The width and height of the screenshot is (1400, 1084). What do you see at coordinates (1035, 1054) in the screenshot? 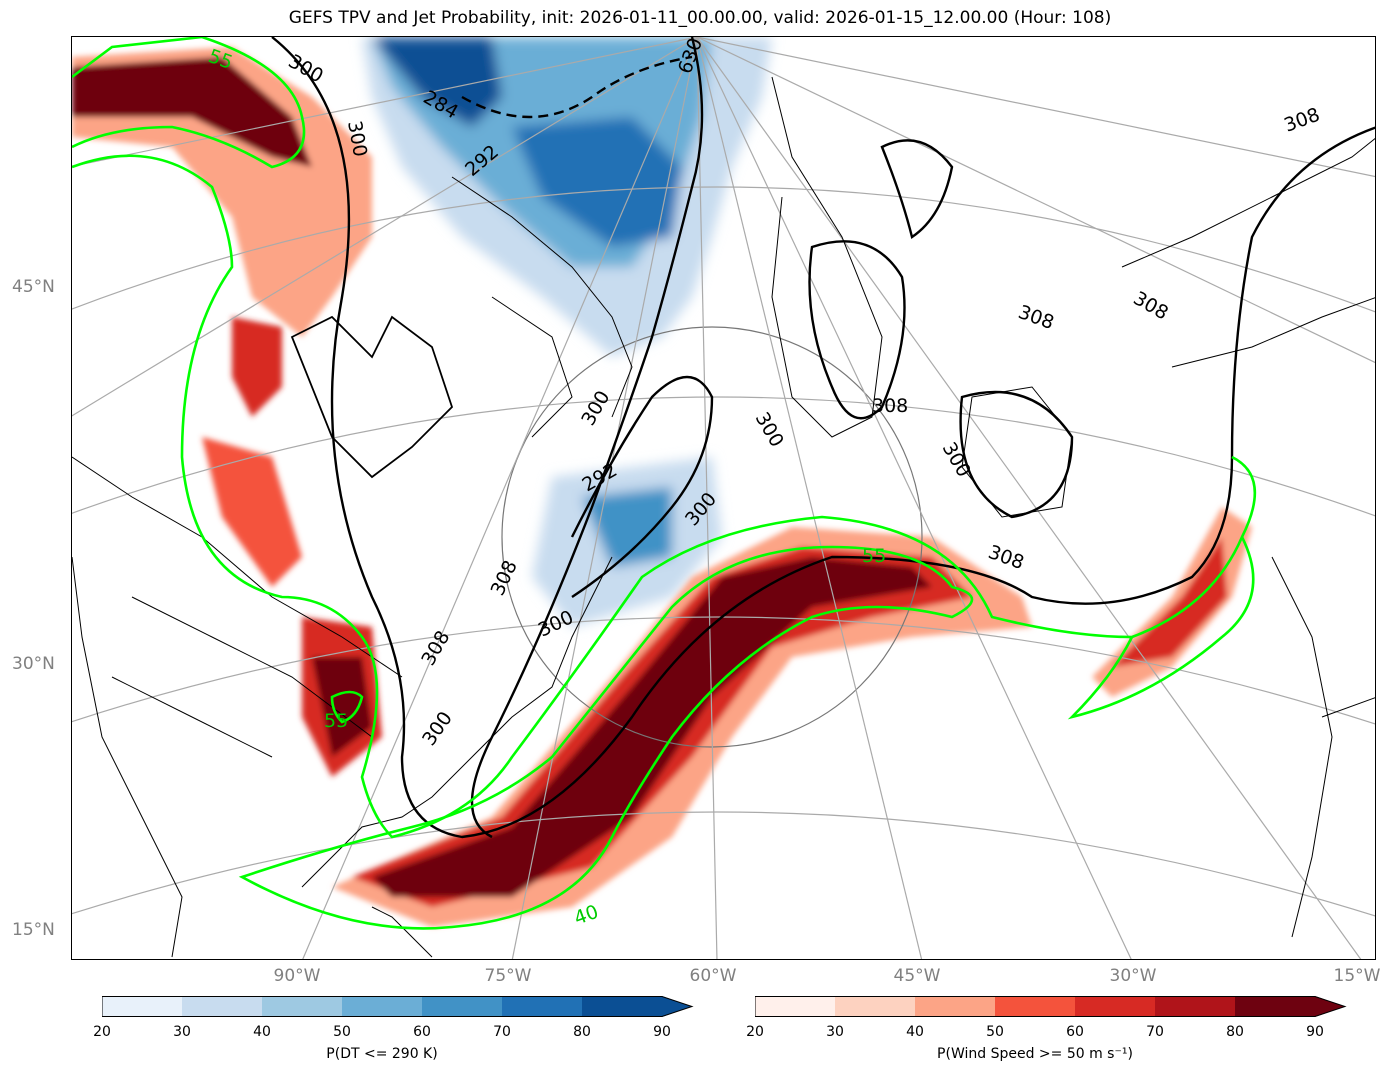
I see `colorbar-jet-label: P(Wind Speed >= 50 m s⁻¹)` at bounding box center [1035, 1054].